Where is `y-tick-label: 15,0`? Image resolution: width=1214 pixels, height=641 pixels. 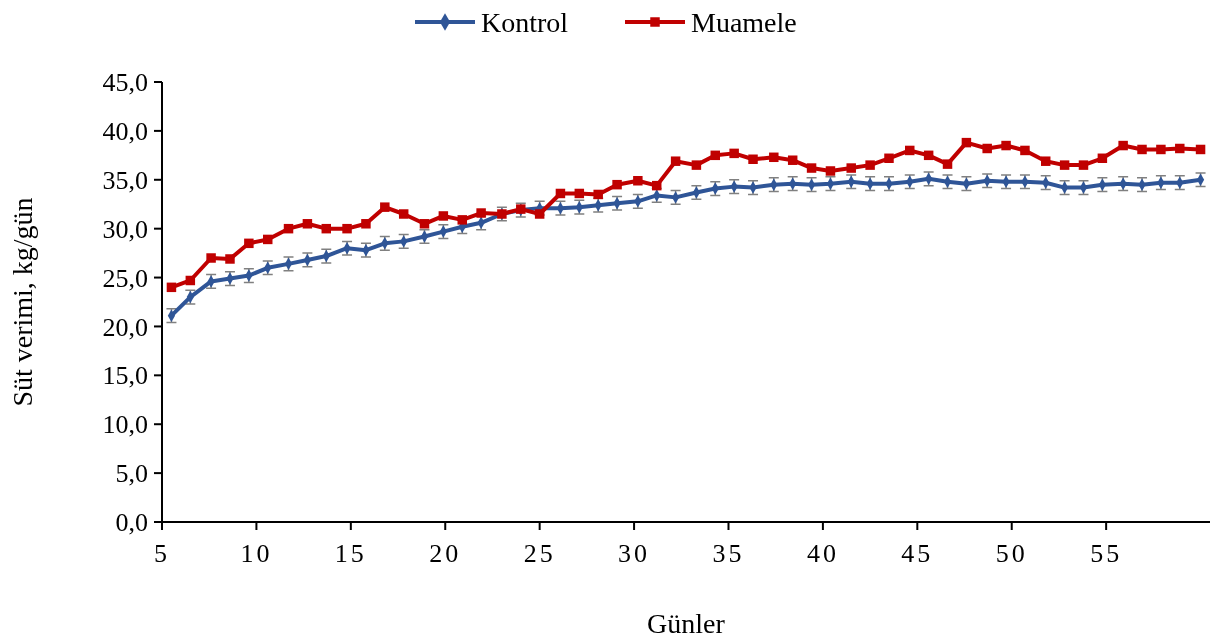
y-tick-label: 15,0 is located at coordinates (125, 376).